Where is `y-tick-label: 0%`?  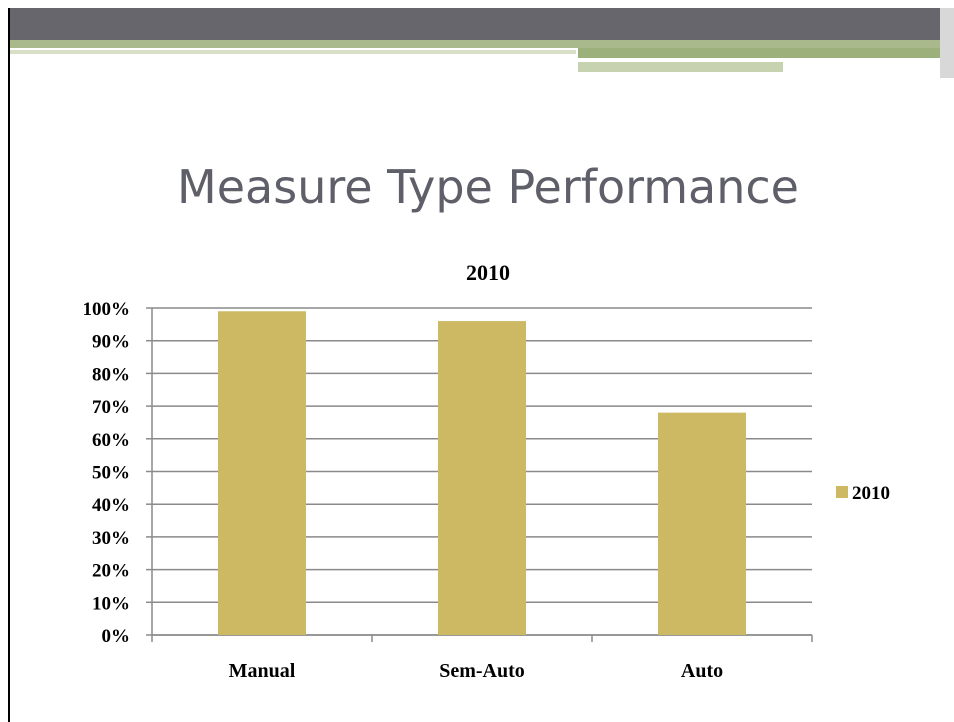 y-tick-label: 0% is located at coordinates (116, 636).